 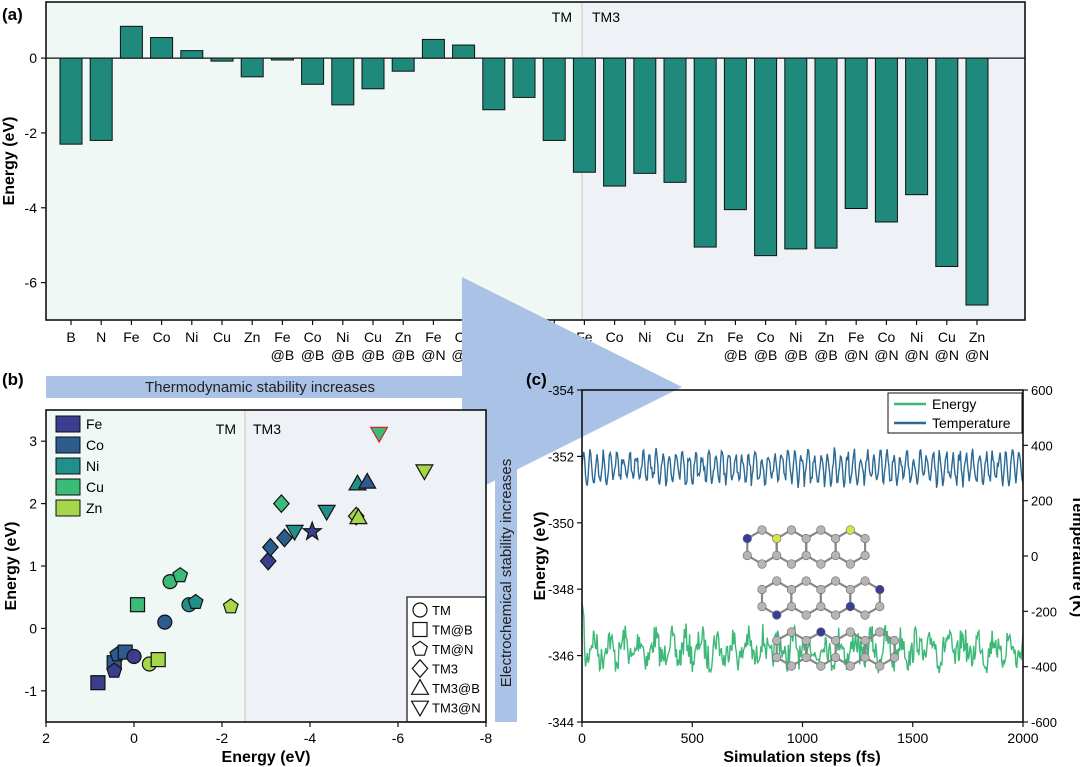 I want to click on legend-swatch, so click(x=68, y=508).